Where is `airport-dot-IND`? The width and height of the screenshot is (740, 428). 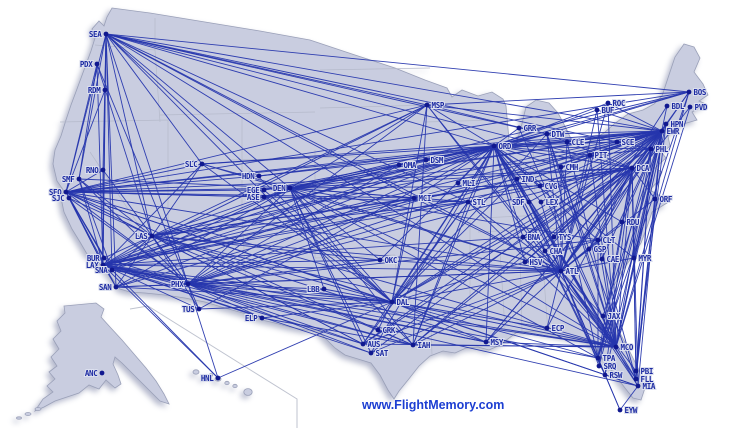
airport-dot-IND is located at coordinates (517, 179).